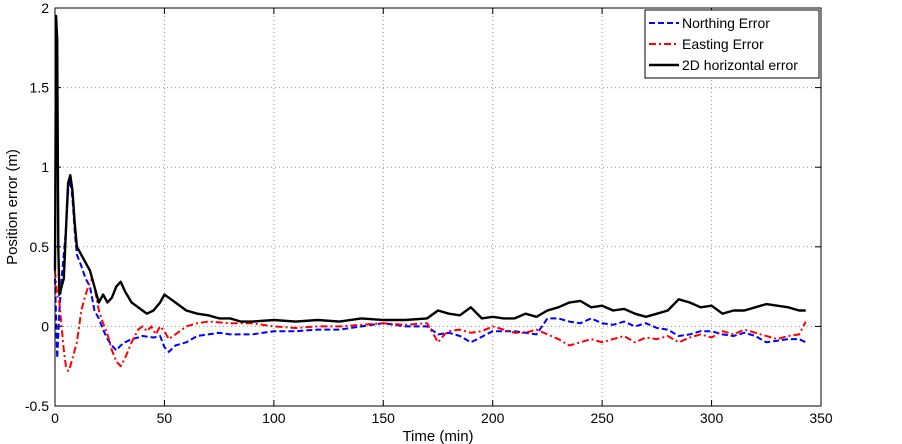  What do you see at coordinates (602, 418) in the screenshot?
I see `x-tick-label: 250` at bounding box center [602, 418].